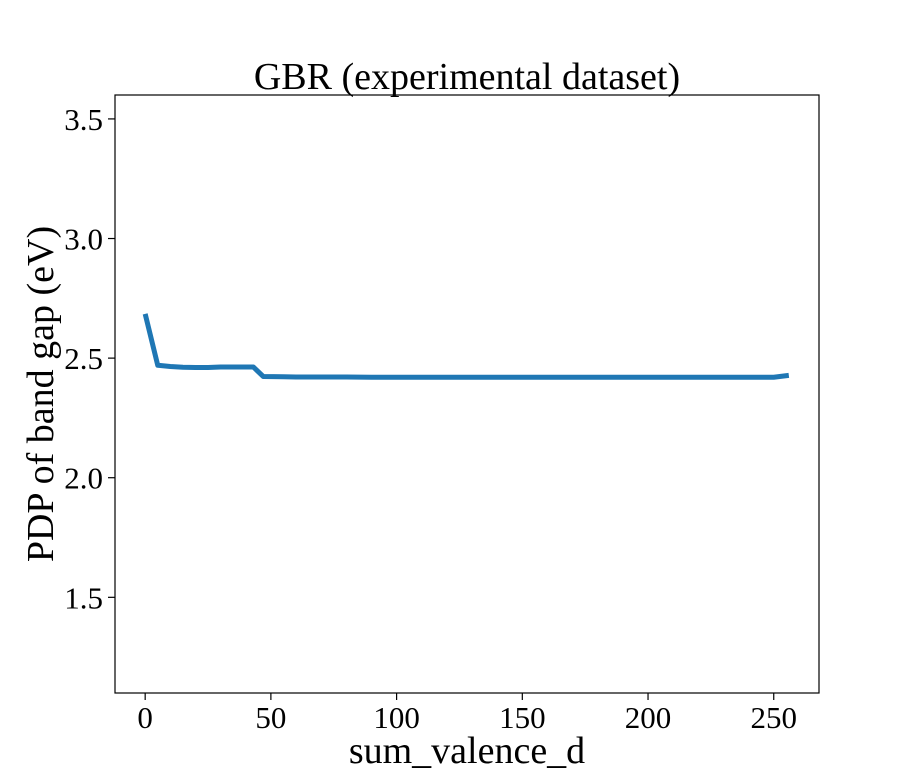 The image size is (910, 780). Describe the element at coordinates (83, 597) in the screenshot. I see `y-tick-label: 1.5` at that location.